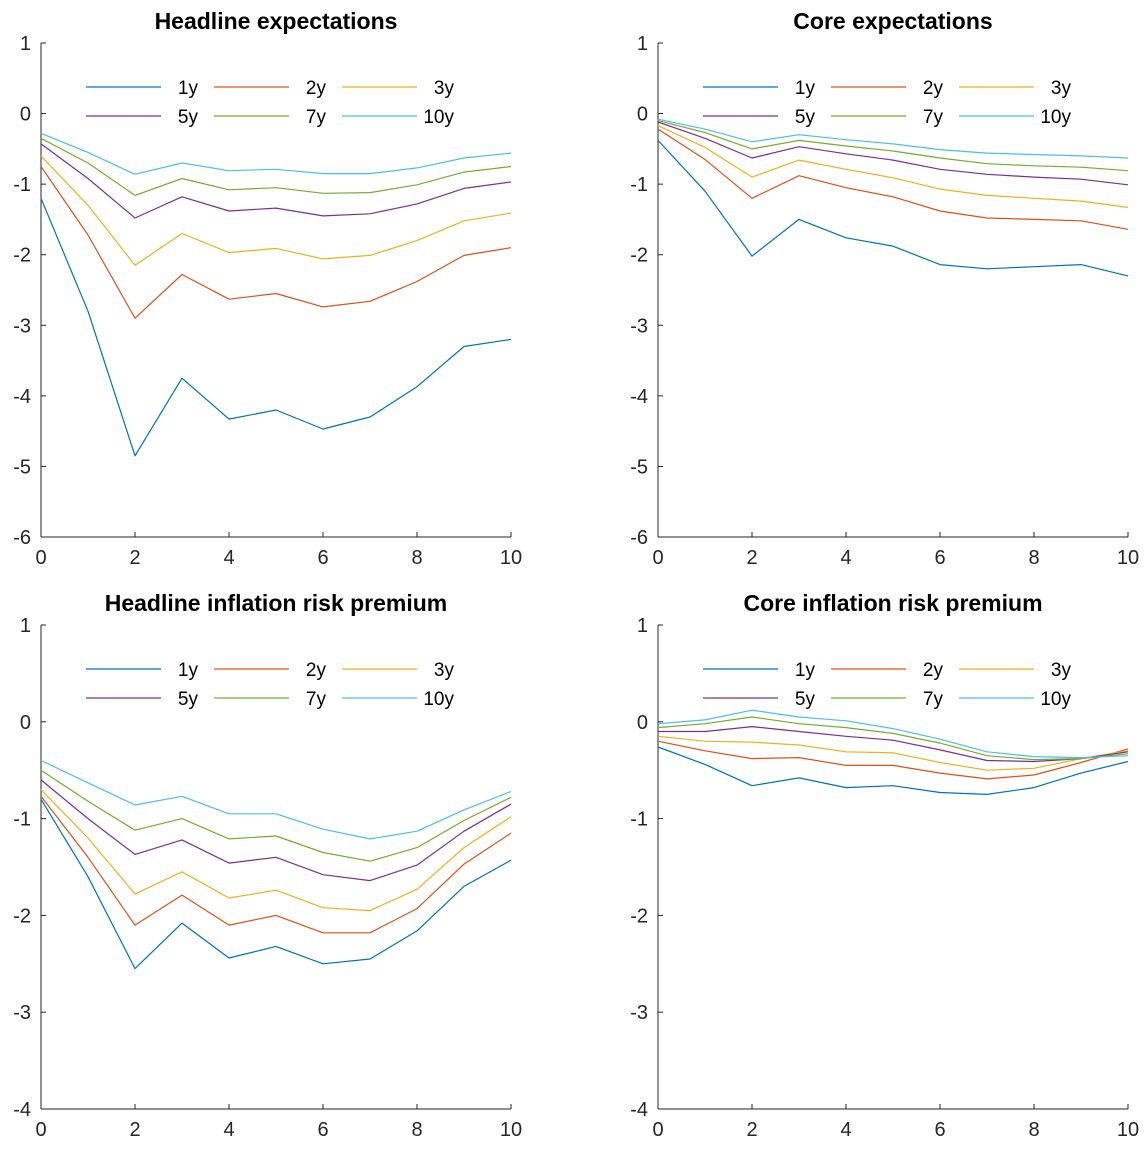 The height and width of the screenshot is (1153, 1148). Describe the element at coordinates (276, 603) in the screenshot. I see `chart-title: Headline inflation risk premium` at that location.